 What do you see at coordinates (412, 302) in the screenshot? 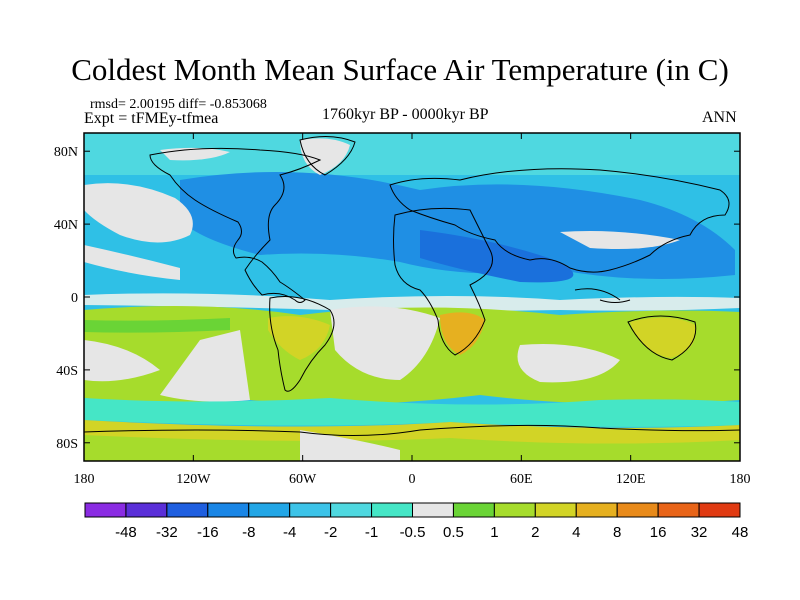
I see `equatorial-band` at bounding box center [412, 302].